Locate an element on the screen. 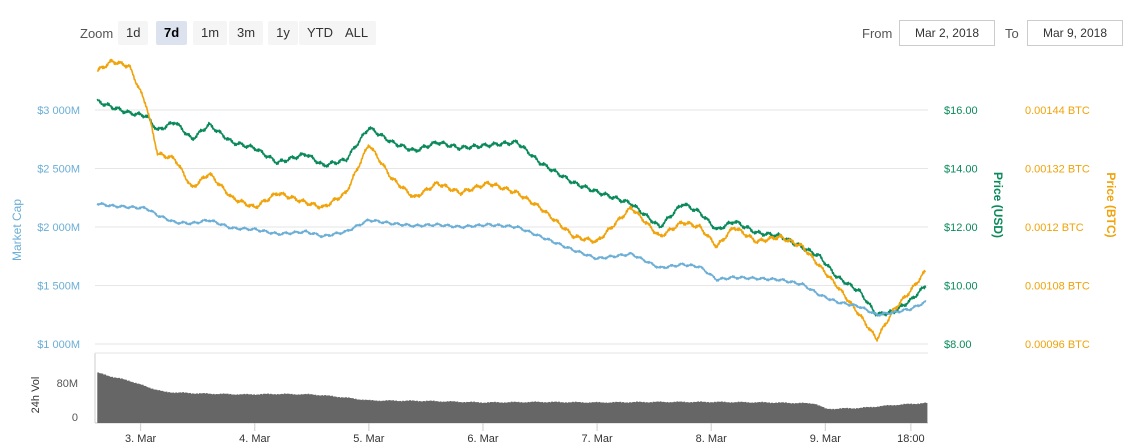 Image resolution: width=1129 pixels, height=448 pixels. zoom-all-button: ALL is located at coordinates (357, 33).